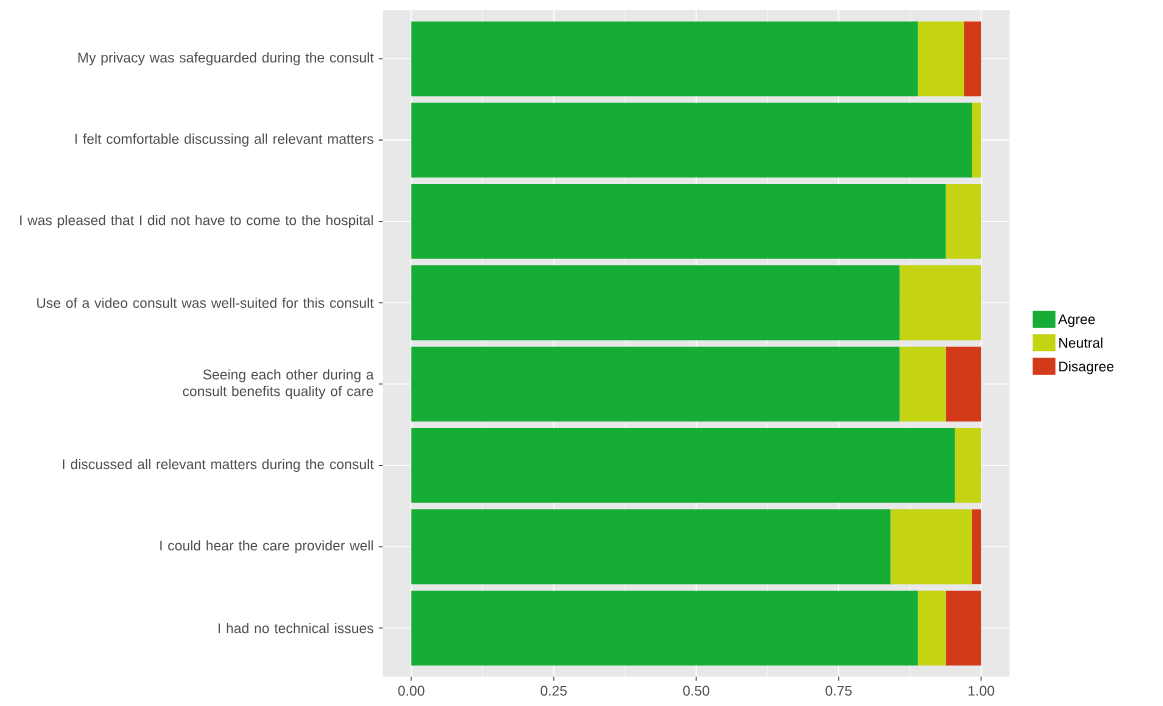 The image size is (1163, 706). What do you see at coordinates (411, 690) in the screenshot?
I see `x-tick-label: 0.00` at bounding box center [411, 690].